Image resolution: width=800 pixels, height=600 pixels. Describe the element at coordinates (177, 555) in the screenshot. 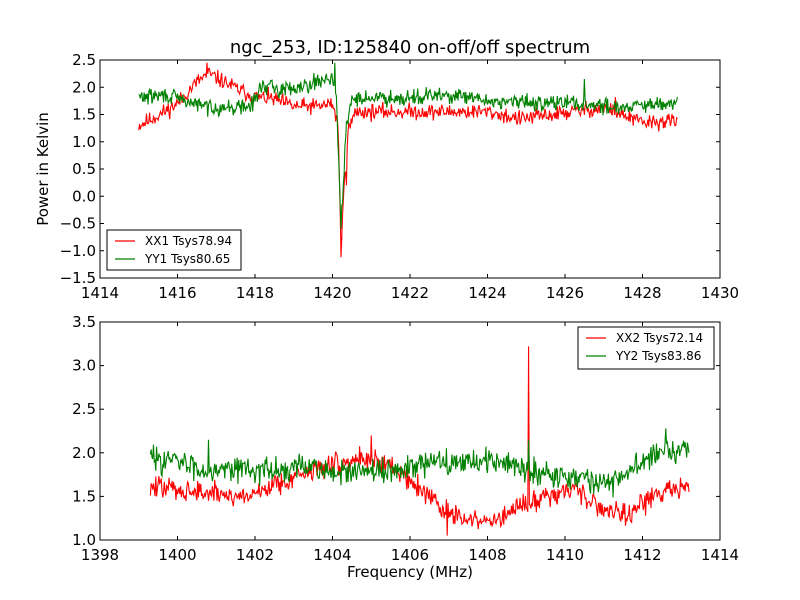

I see `x-tick-label: 1400` at that location.